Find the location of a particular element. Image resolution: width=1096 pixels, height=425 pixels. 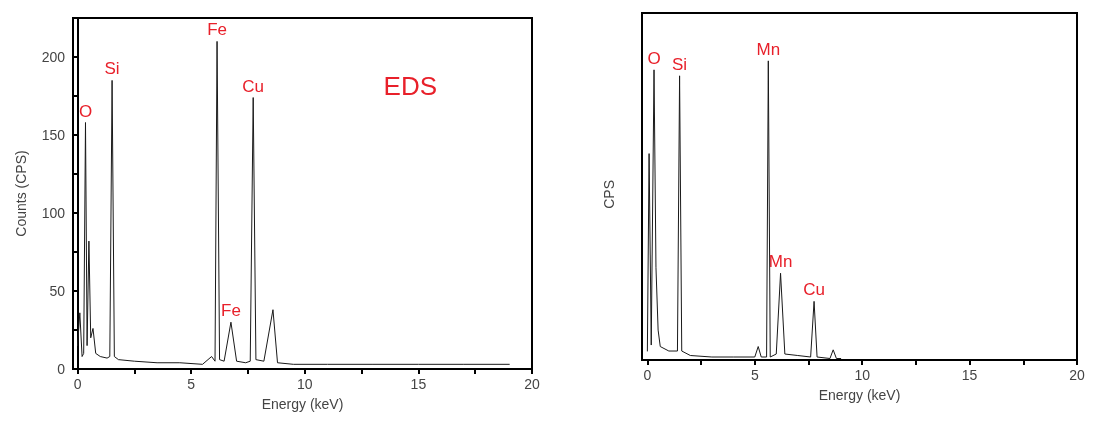

annotation: EDS is located at coordinates (410, 86).